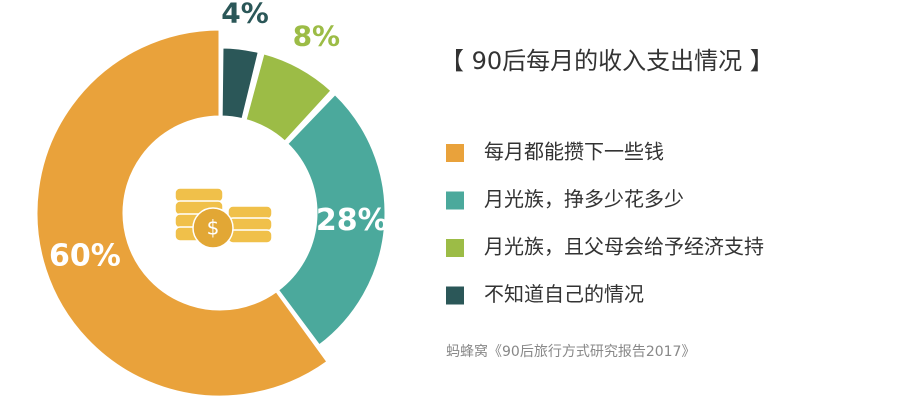  Describe the element at coordinates (317, 36) in the screenshot. I see `data-label: 8%` at that location.